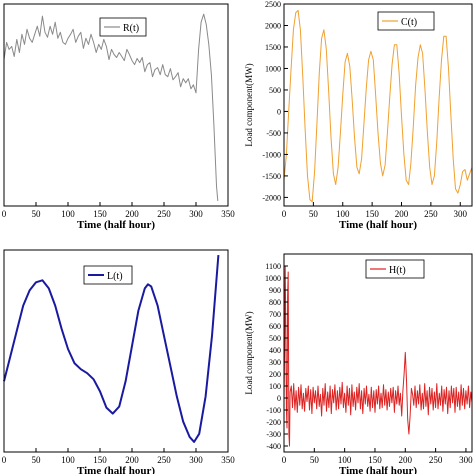 The width and height of the screenshot is (474, 474). Describe the element at coordinates (275, 290) in the screenshot. I see `y-tick-label: 900` at that location.